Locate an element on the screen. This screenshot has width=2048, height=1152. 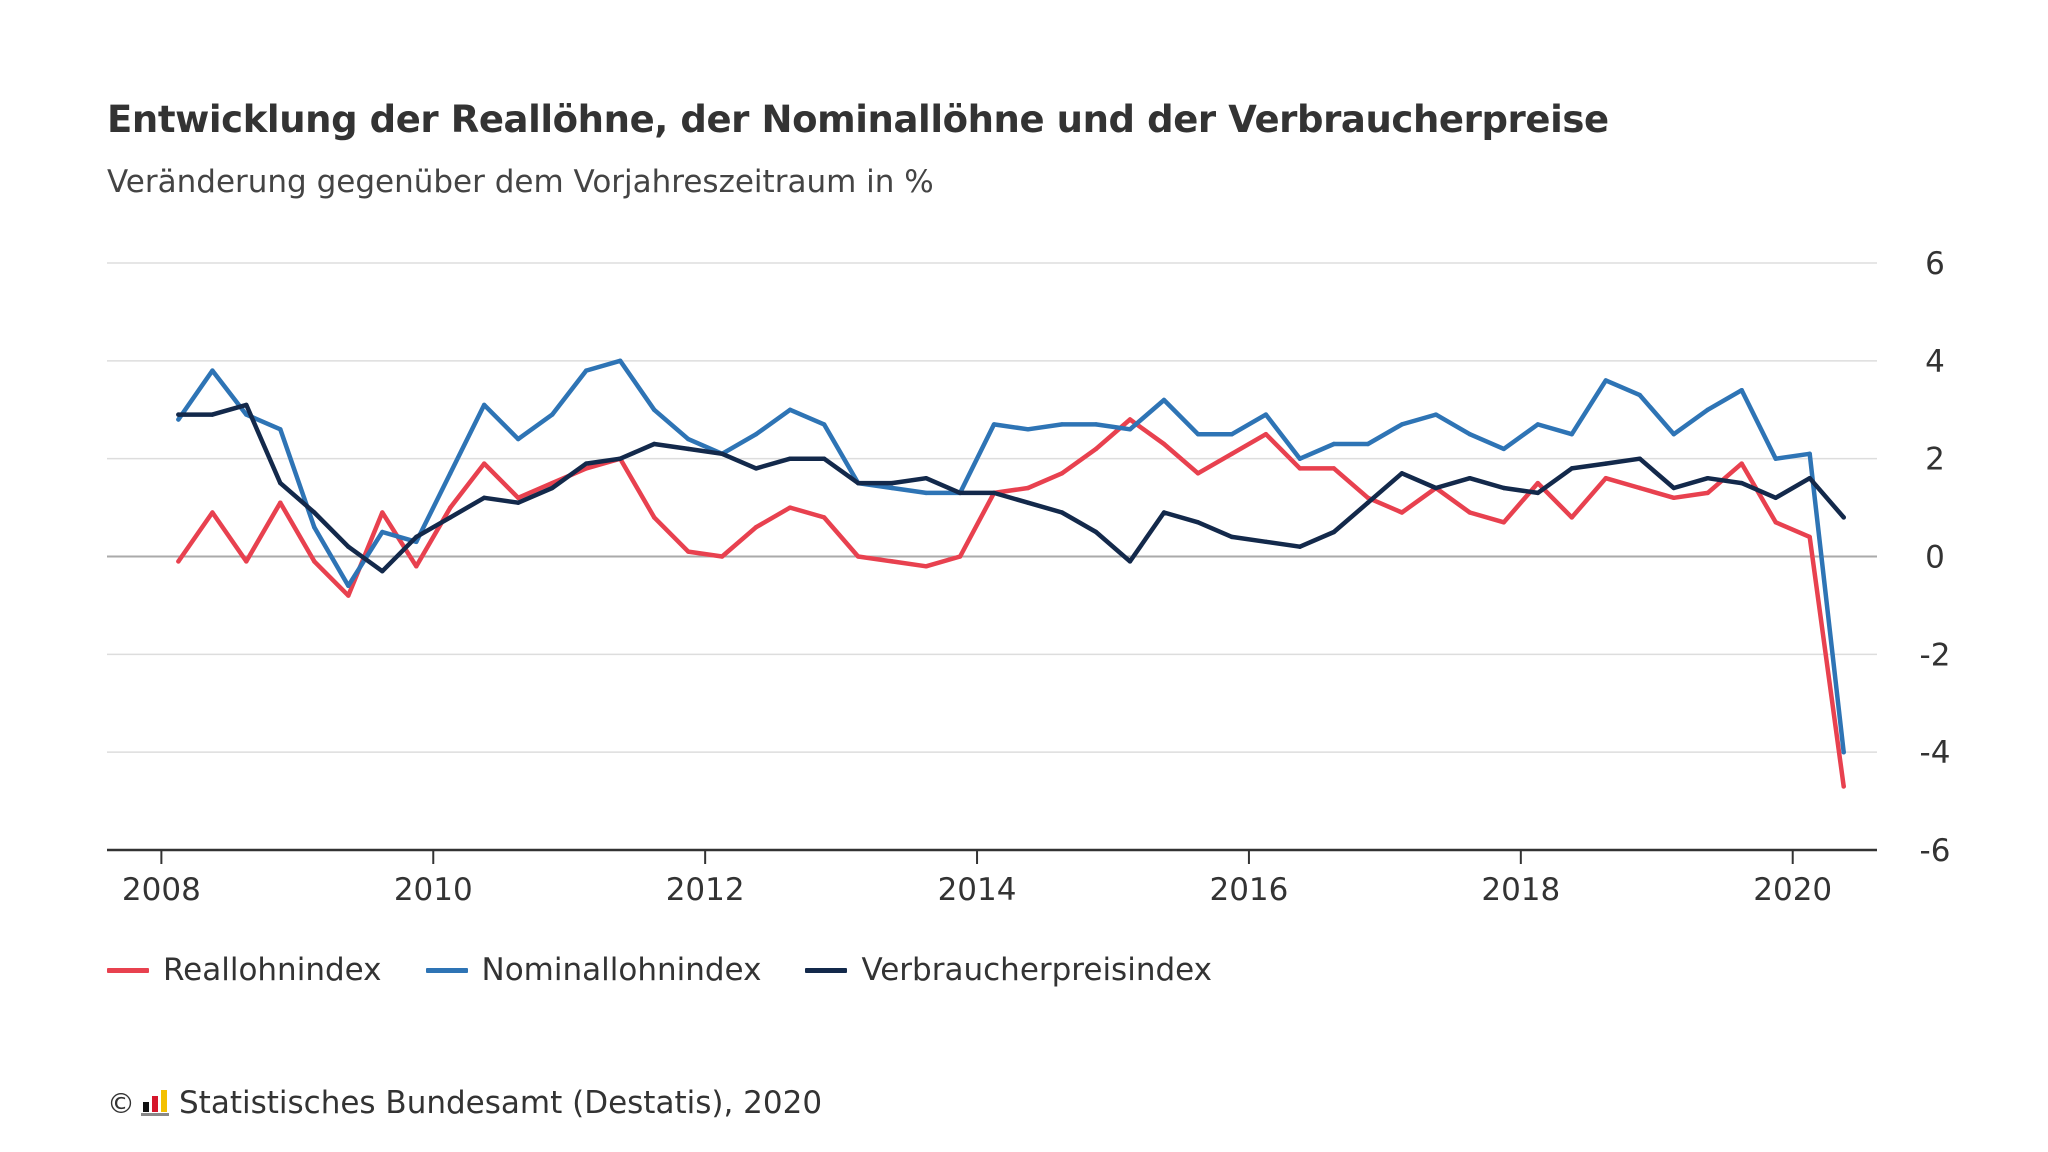
source-text: Statistisches Bundesamt (Destatis), 2020 is located at coordinates (501, 1103).